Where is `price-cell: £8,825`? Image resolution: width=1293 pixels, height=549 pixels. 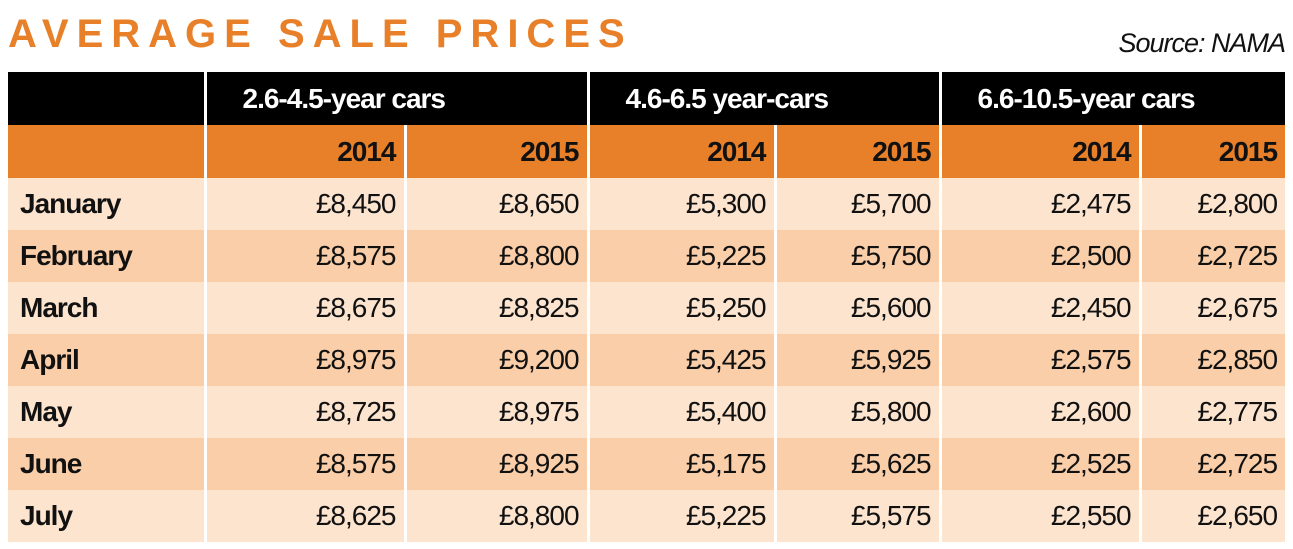
price-cell: £8,825 is located at coordinates (496, 308).